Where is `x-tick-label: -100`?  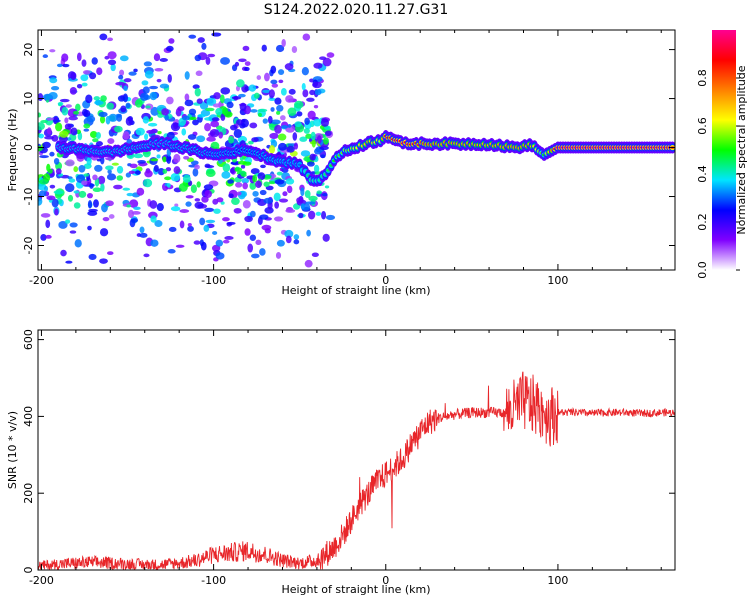
x-tick-label: -100 is located at coordinates (213, 280).